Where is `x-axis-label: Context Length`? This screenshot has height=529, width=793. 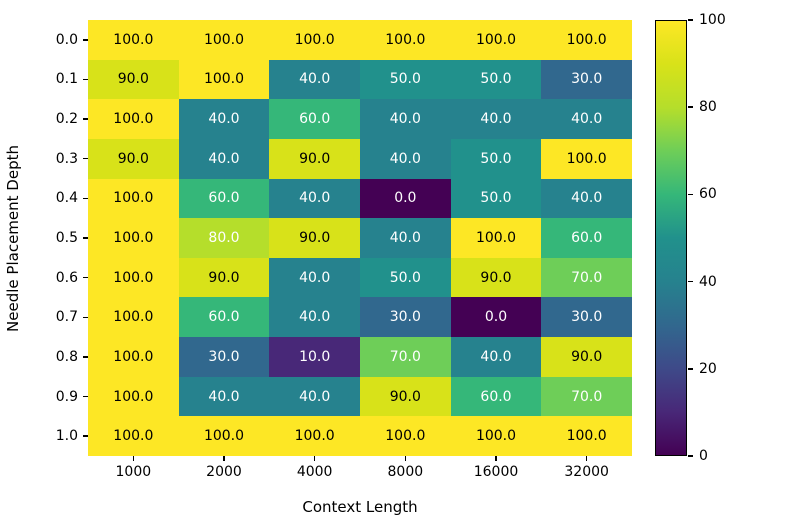
x-axis-label: Context Length is located at coordinates (360, 507).